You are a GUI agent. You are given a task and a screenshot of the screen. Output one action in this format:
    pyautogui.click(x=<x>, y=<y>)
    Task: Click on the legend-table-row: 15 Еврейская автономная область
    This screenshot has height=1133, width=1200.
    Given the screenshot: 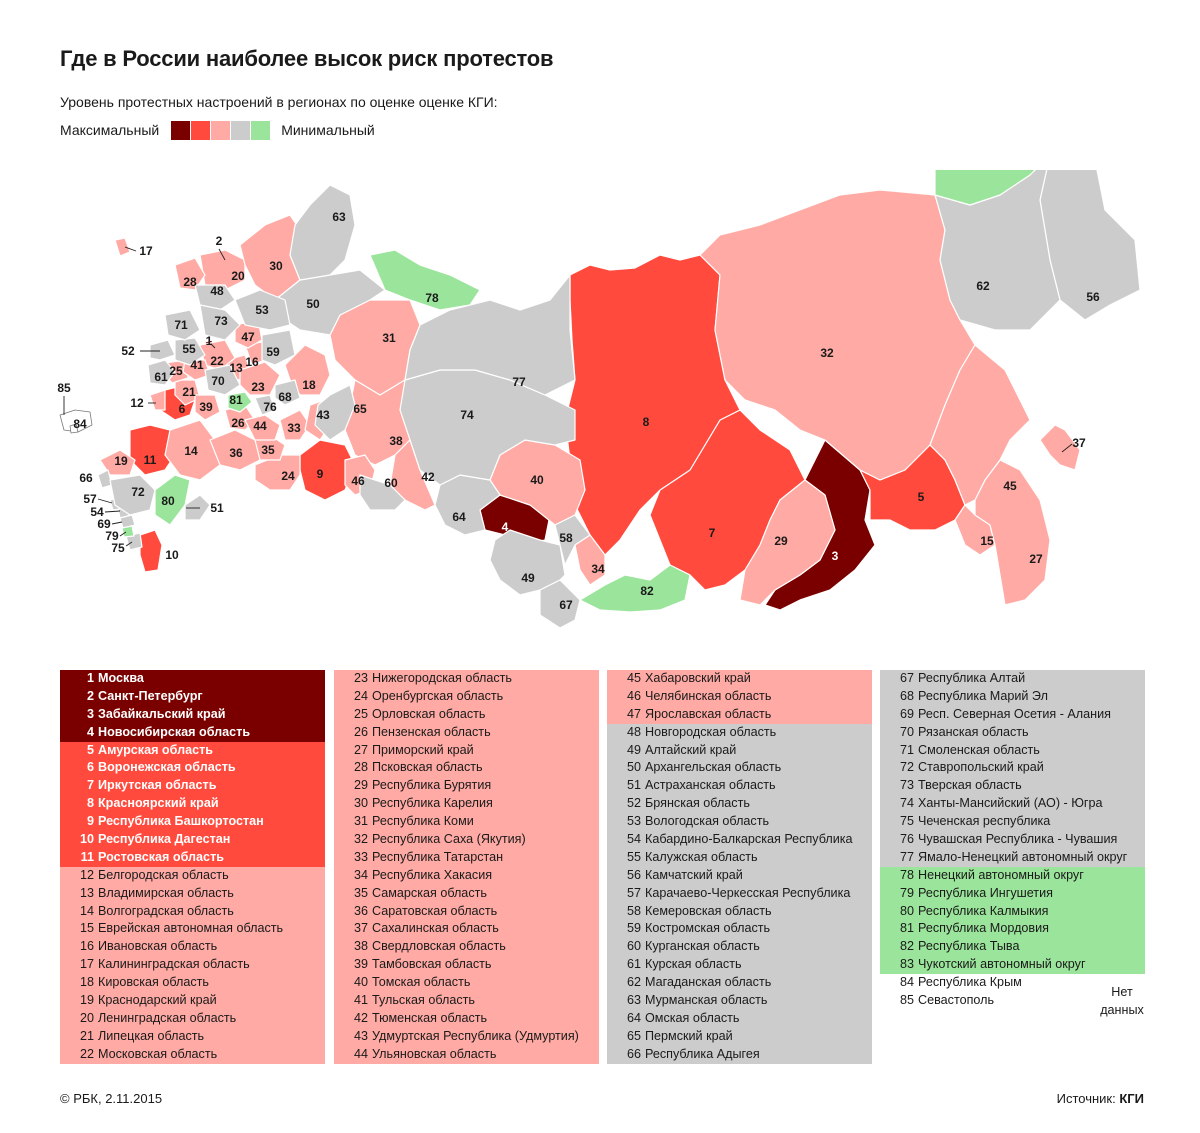 What is the action you would take?
    pyautogui.click(x=192, y=929)
    